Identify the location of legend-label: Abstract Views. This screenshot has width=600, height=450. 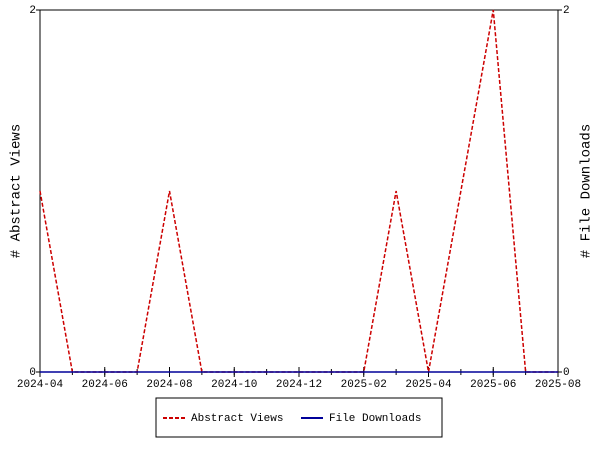
(237, 419).